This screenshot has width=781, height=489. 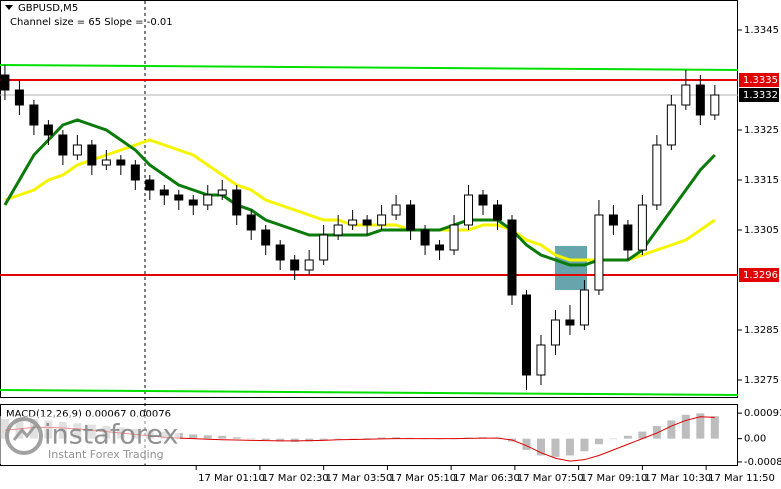 What do you see at coordinates (48, 8) in the screenshot?
I see `chart-title: GBPUSD,M5` at bounding box center [48, 8].